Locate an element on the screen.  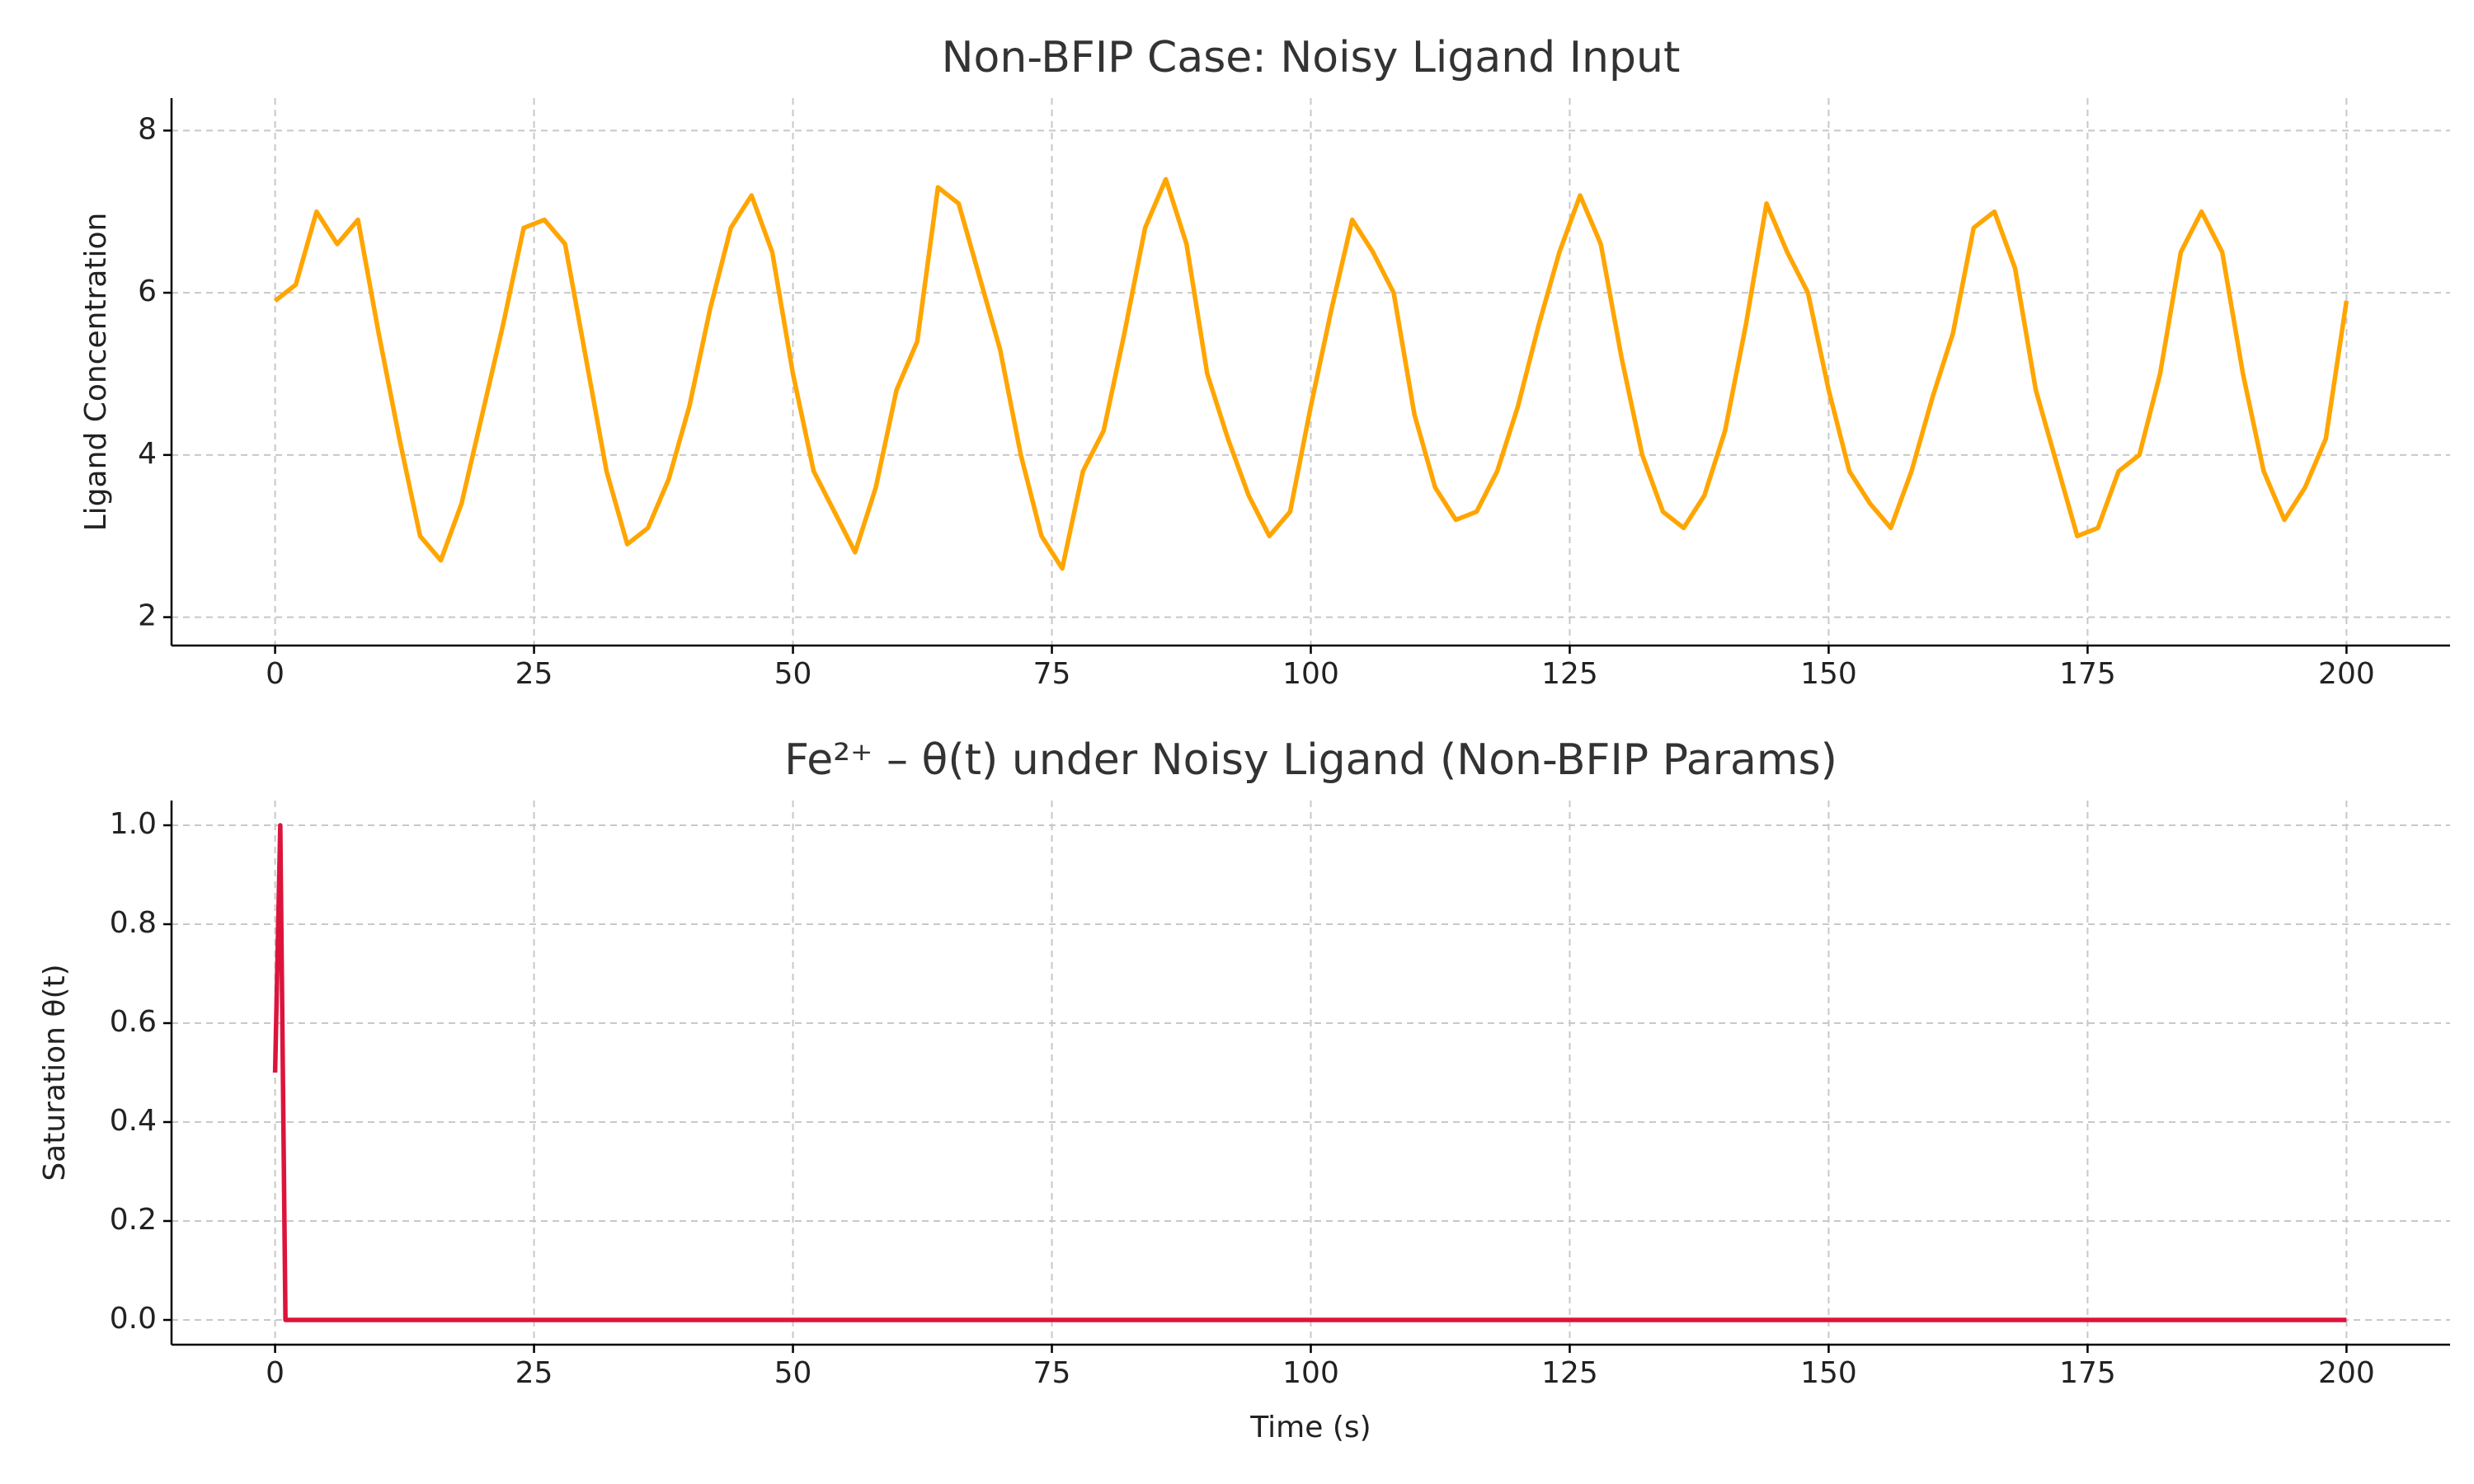
chart-title: Non-BFIP Case: Noisy Ligand Input is located at coordinates (1311, 58).